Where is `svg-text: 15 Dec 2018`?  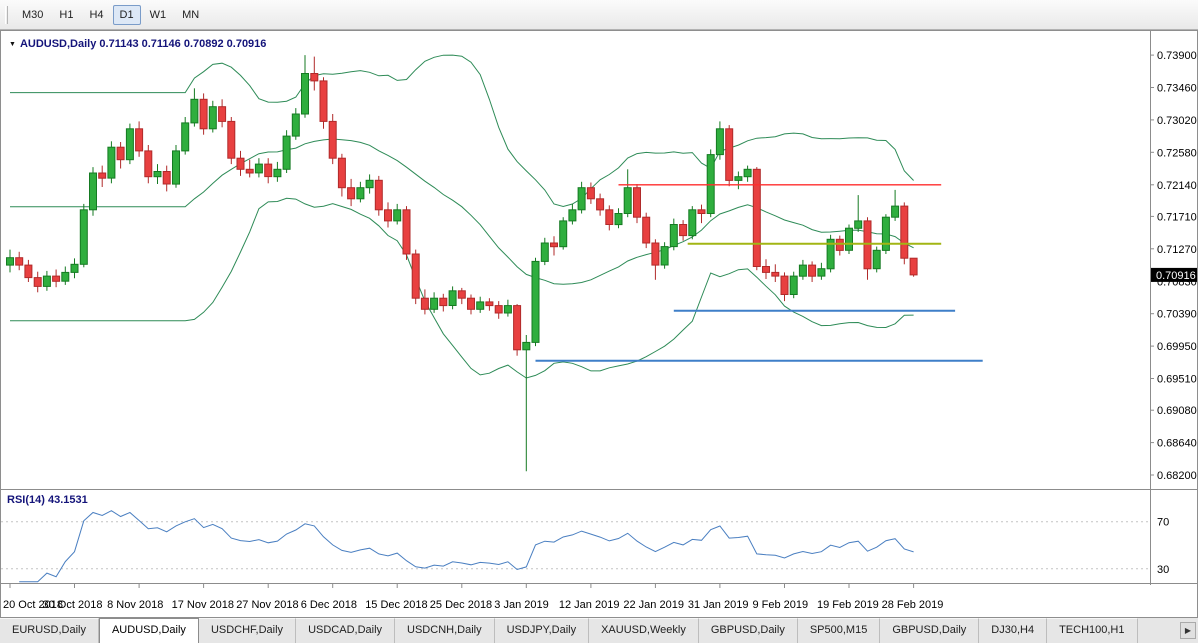 svg-text: 15 Dec 2018 is located at coordinates (396, 605).